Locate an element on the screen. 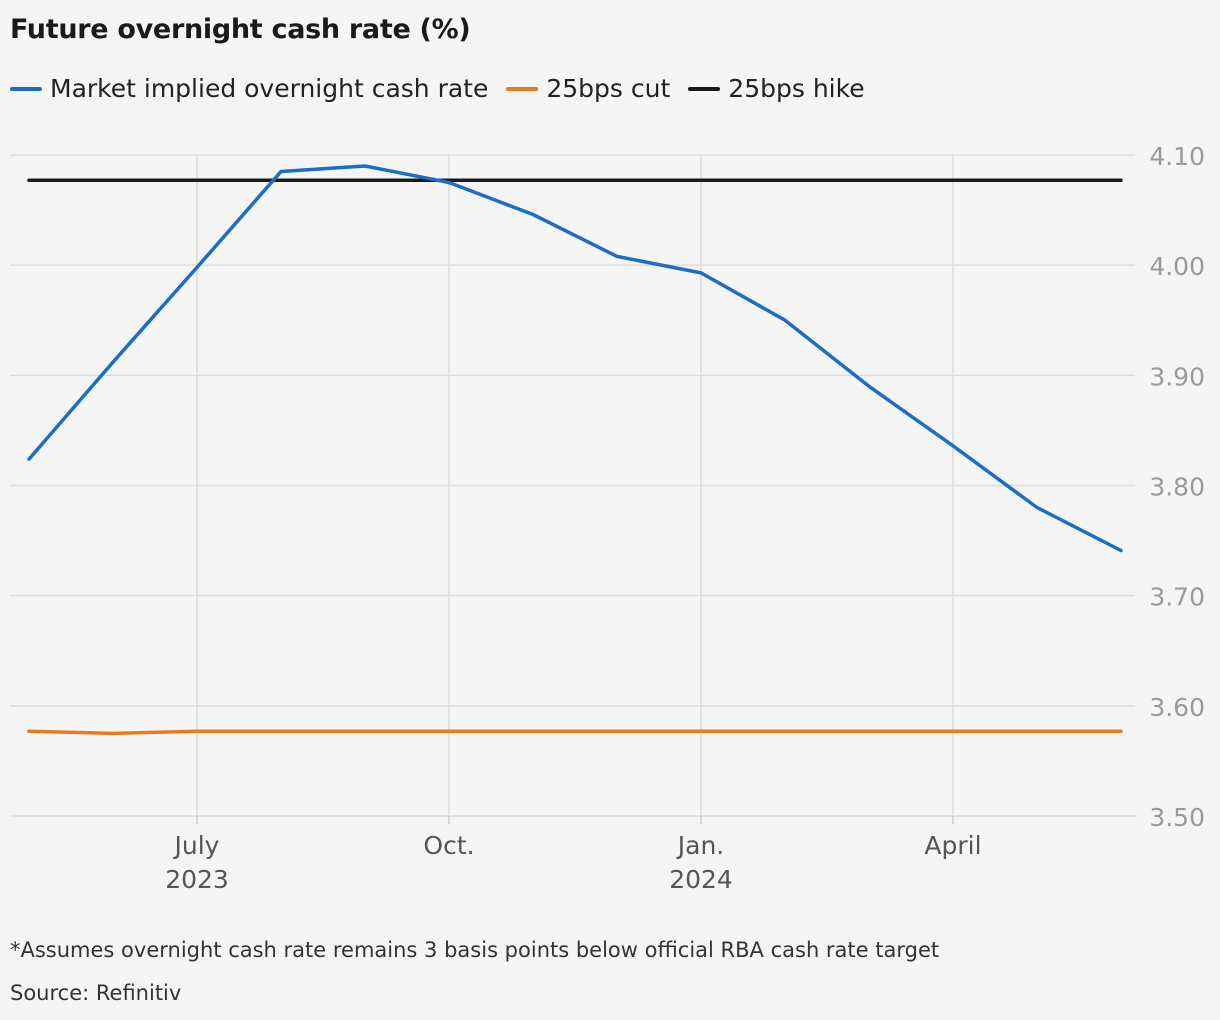 This screenshot has height=1020, width=1220. legend-item: 25bps cut is located at coordinates (588, 88).